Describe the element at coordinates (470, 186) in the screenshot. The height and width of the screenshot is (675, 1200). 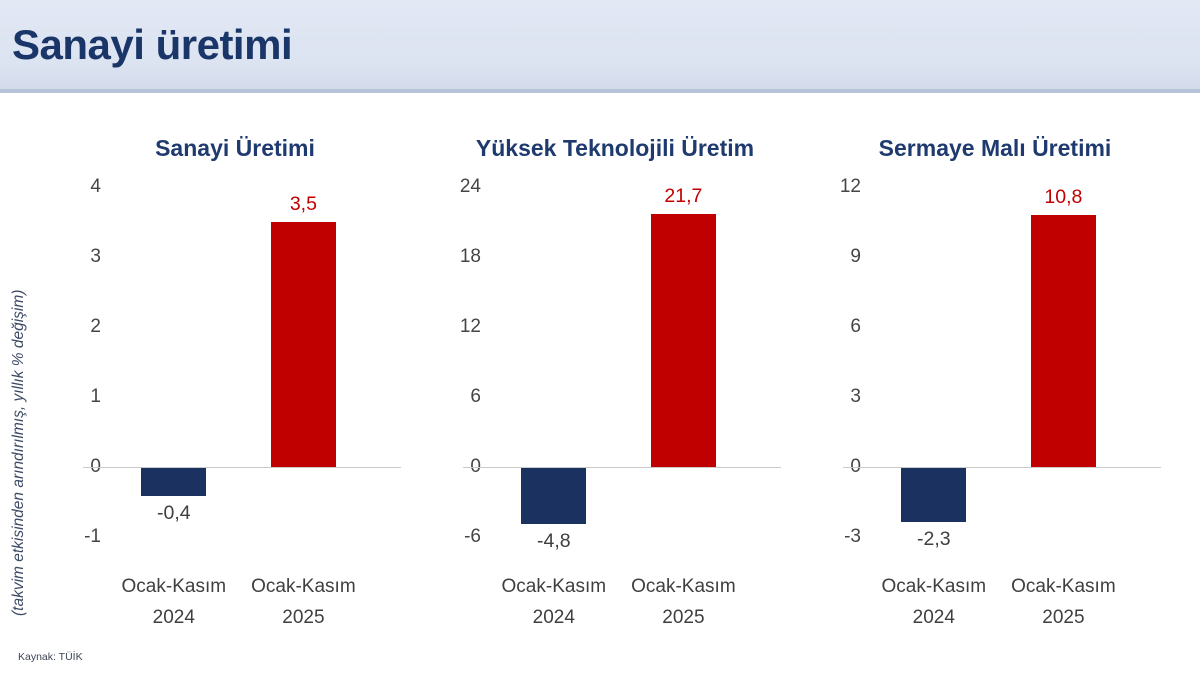
I see `y-tick: 24` at that location.